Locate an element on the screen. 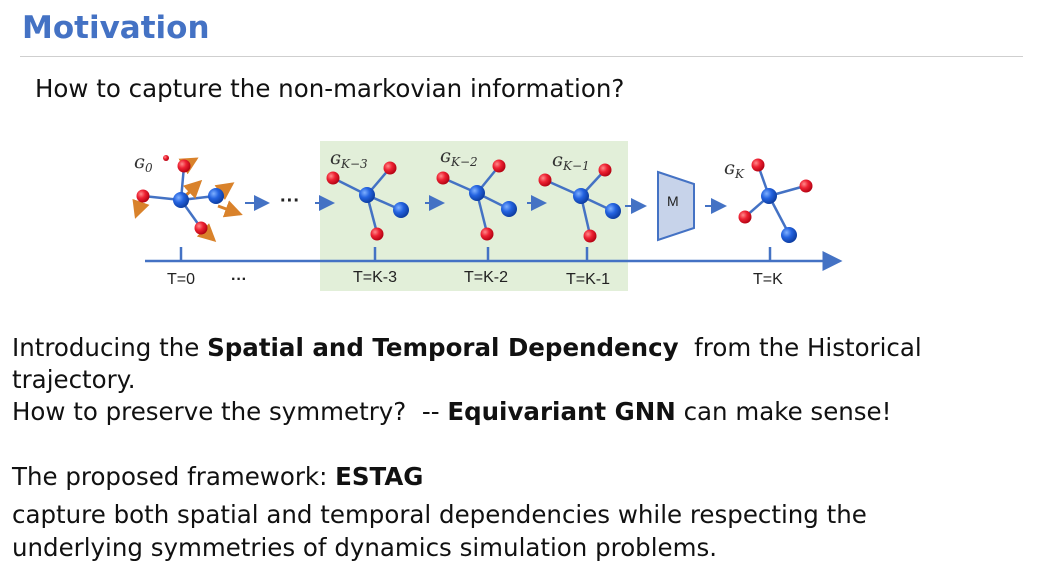 The height and width of the screenshot is (574, 1049). graph-label-gk: ɢK is located at coordinates (734, 169).